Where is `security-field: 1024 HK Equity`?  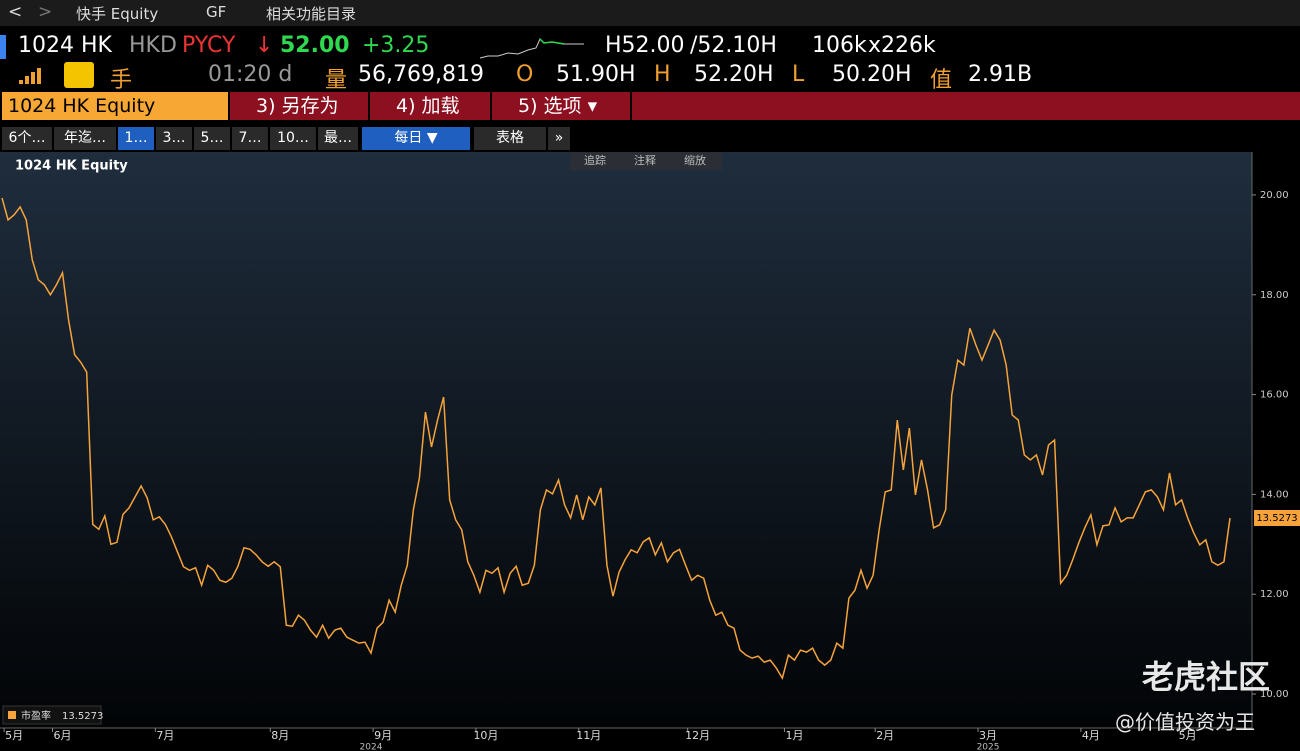
security-field: 1024 HK Equity is located at coordinates (115, 106).